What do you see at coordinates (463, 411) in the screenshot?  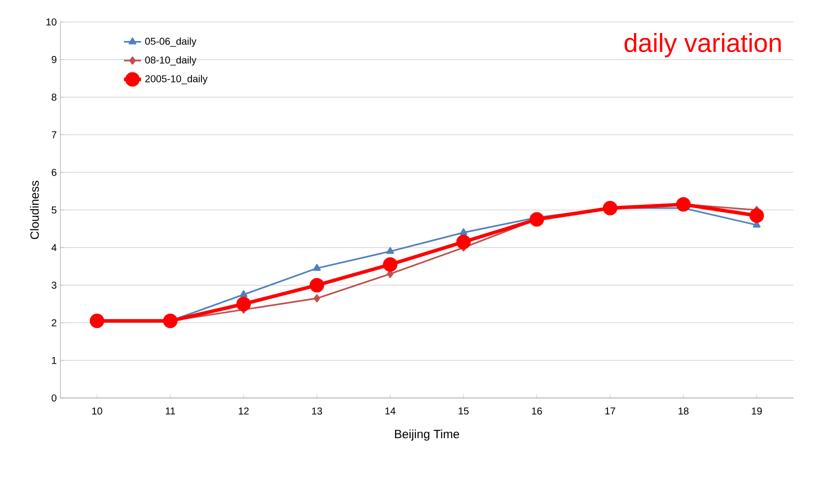 I see `x-tick-label: 15` at bounding box center [463, 411].